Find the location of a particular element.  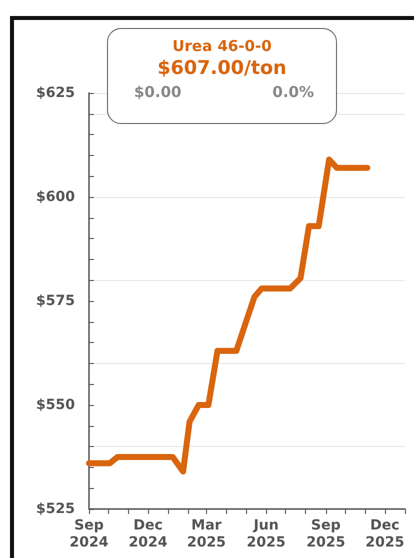

annotation: $0.00 is located at coordinates (158, 92).